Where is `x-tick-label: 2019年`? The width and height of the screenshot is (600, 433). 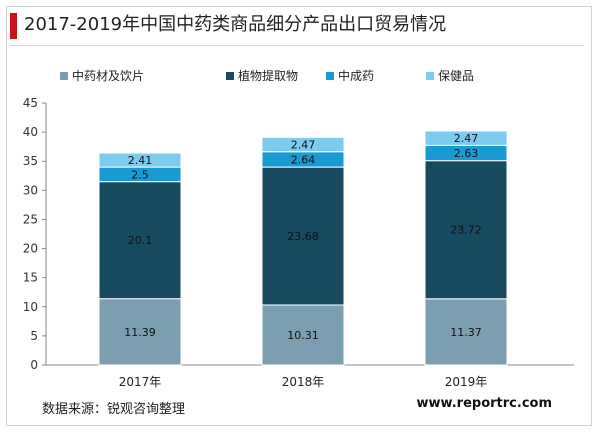 x-tick-label: 2019年 is located at coordinates (466, 382).